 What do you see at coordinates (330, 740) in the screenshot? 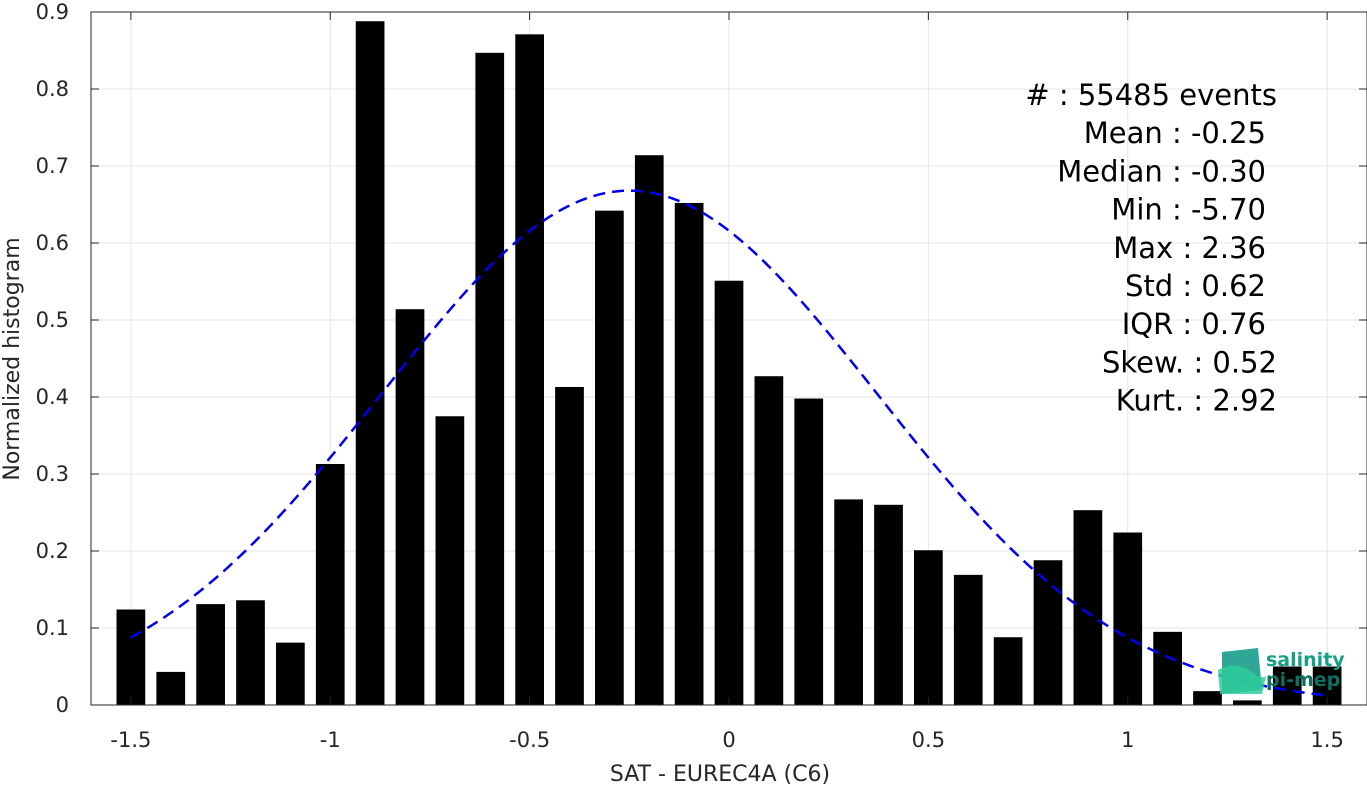
I see `x-tick-label: -1` at bounding box center [330, 740].